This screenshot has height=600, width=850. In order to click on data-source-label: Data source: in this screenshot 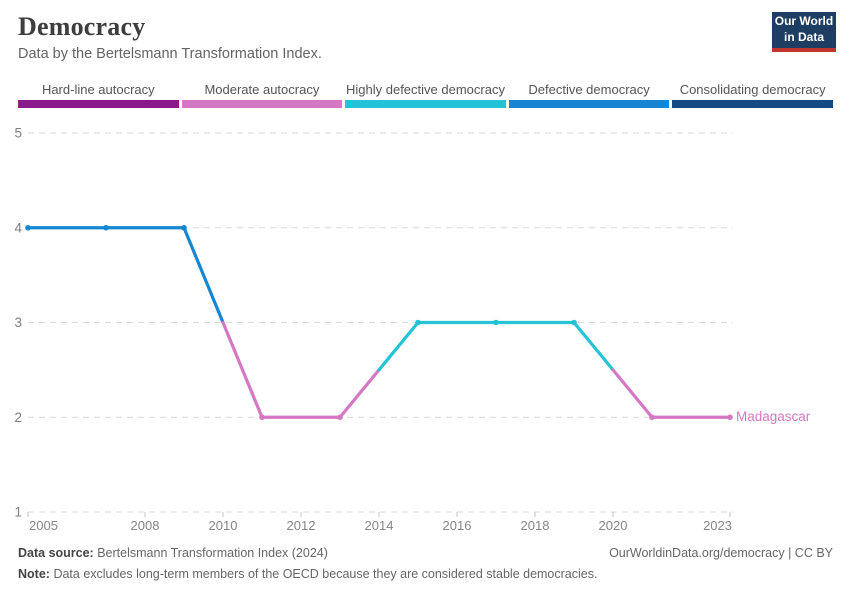, I will do `click(56, 553)`.